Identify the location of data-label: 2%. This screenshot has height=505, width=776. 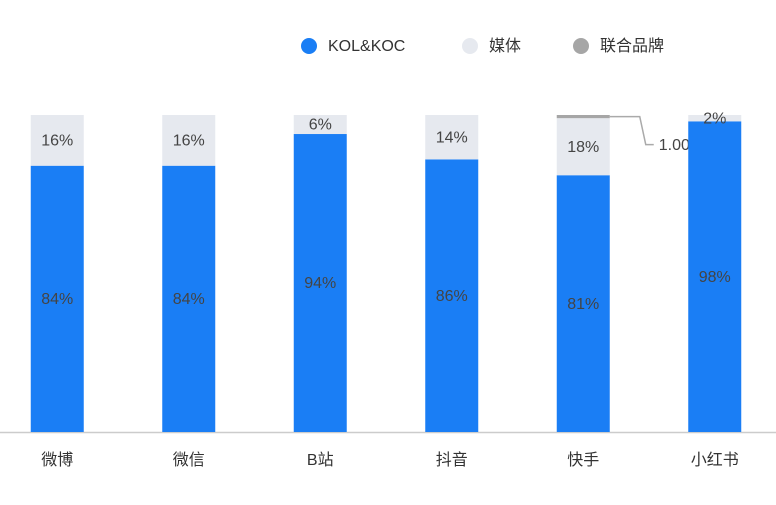
(714, 118).